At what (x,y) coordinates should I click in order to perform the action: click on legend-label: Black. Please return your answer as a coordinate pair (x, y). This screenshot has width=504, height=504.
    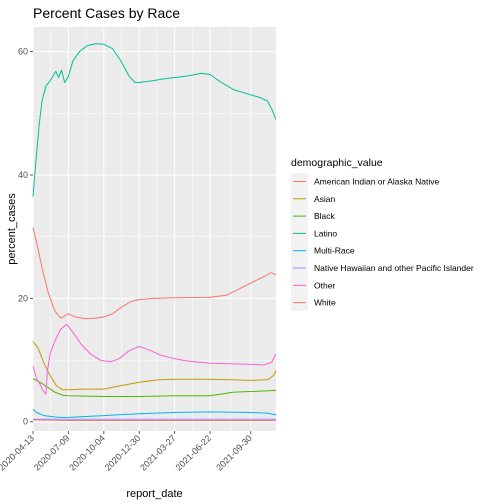
    Looking at the image, I should click on (325, 216).